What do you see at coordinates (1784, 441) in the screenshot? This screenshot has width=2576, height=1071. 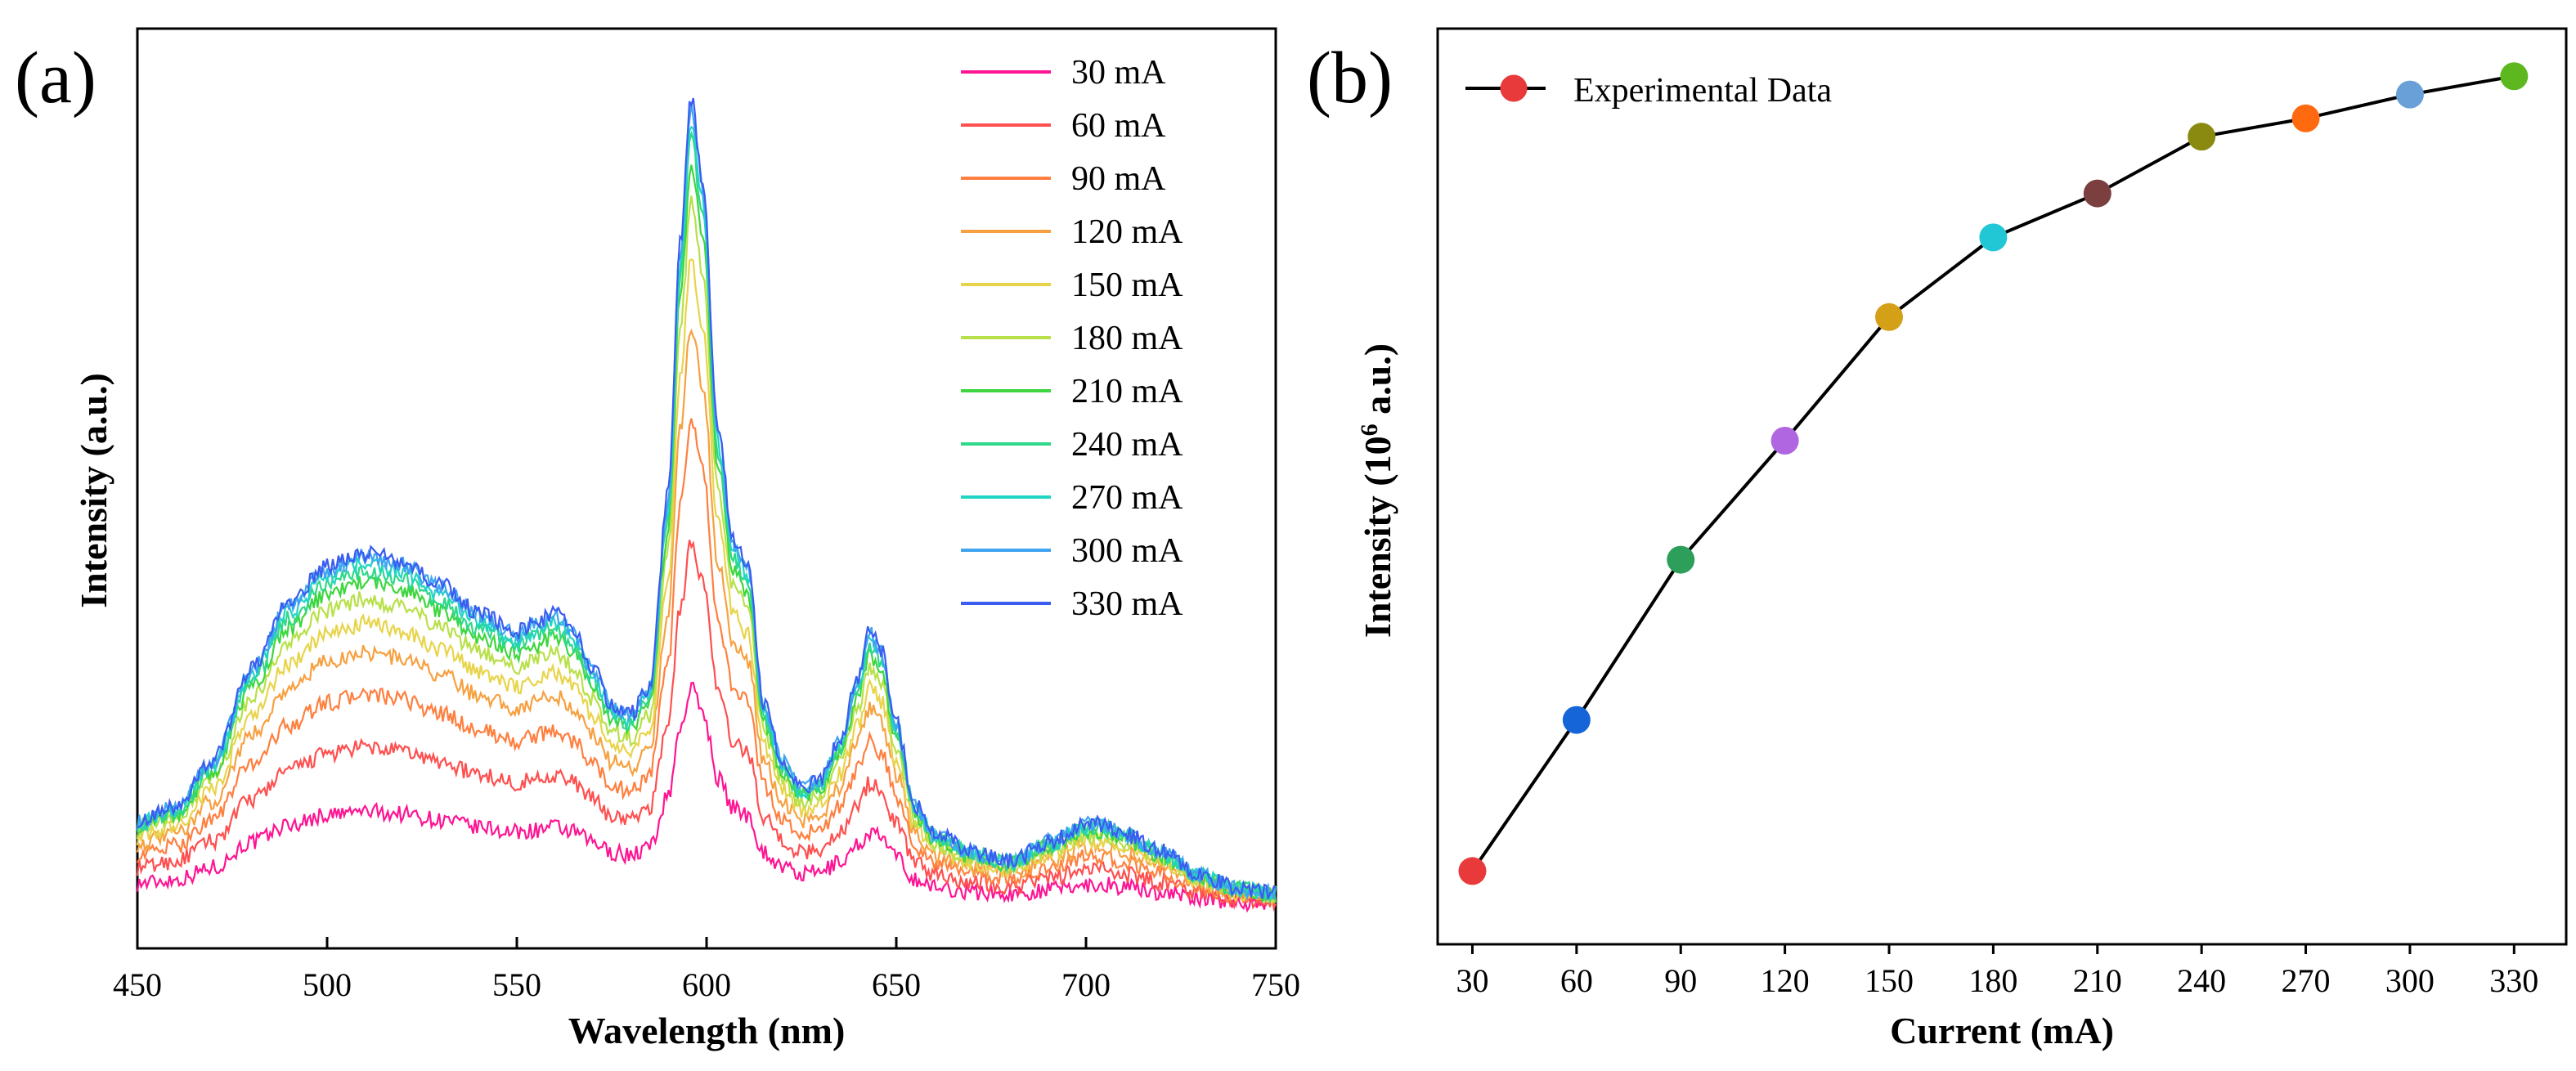 I see `data-point-120mA` at bounding box center [1784, 441].